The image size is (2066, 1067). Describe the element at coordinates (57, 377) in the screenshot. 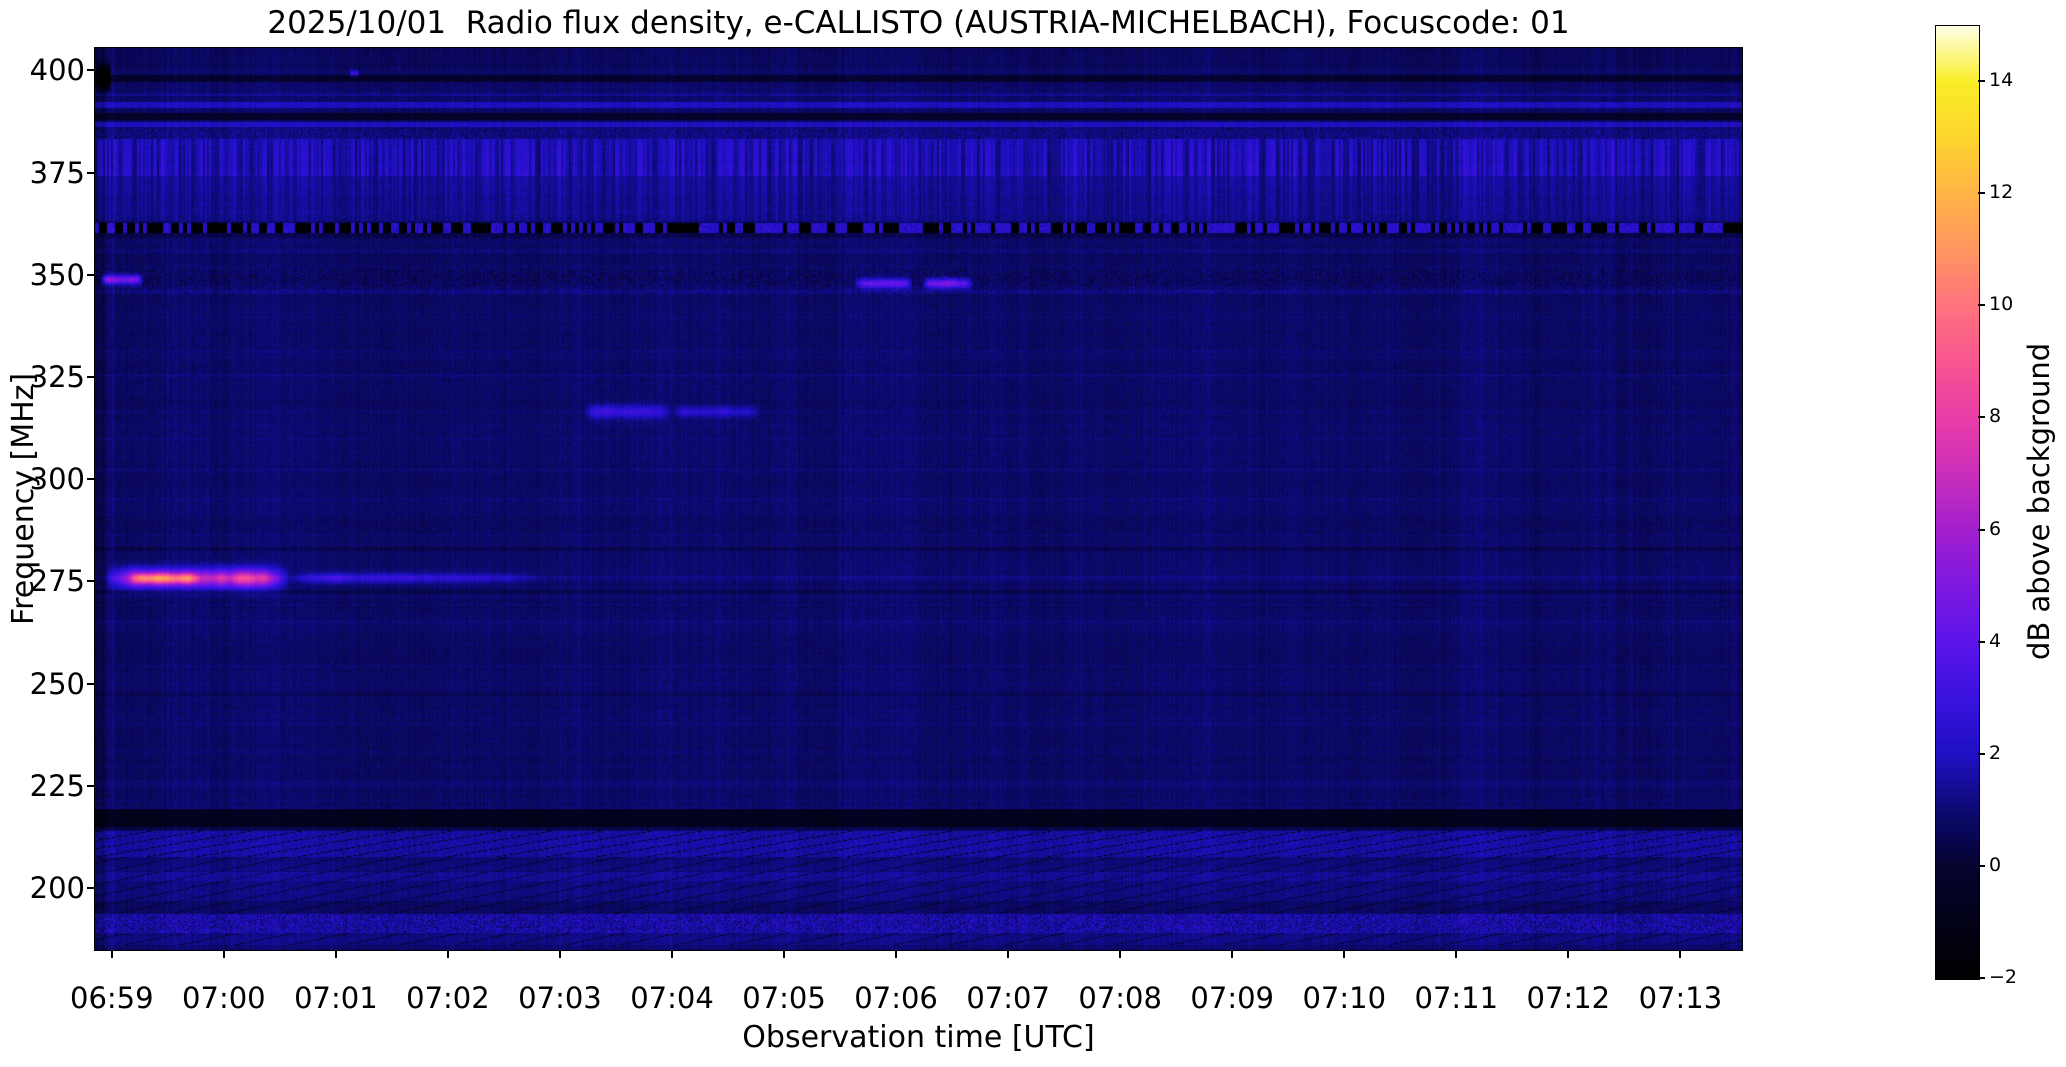

I see `y-tick-label: 325` at that location.